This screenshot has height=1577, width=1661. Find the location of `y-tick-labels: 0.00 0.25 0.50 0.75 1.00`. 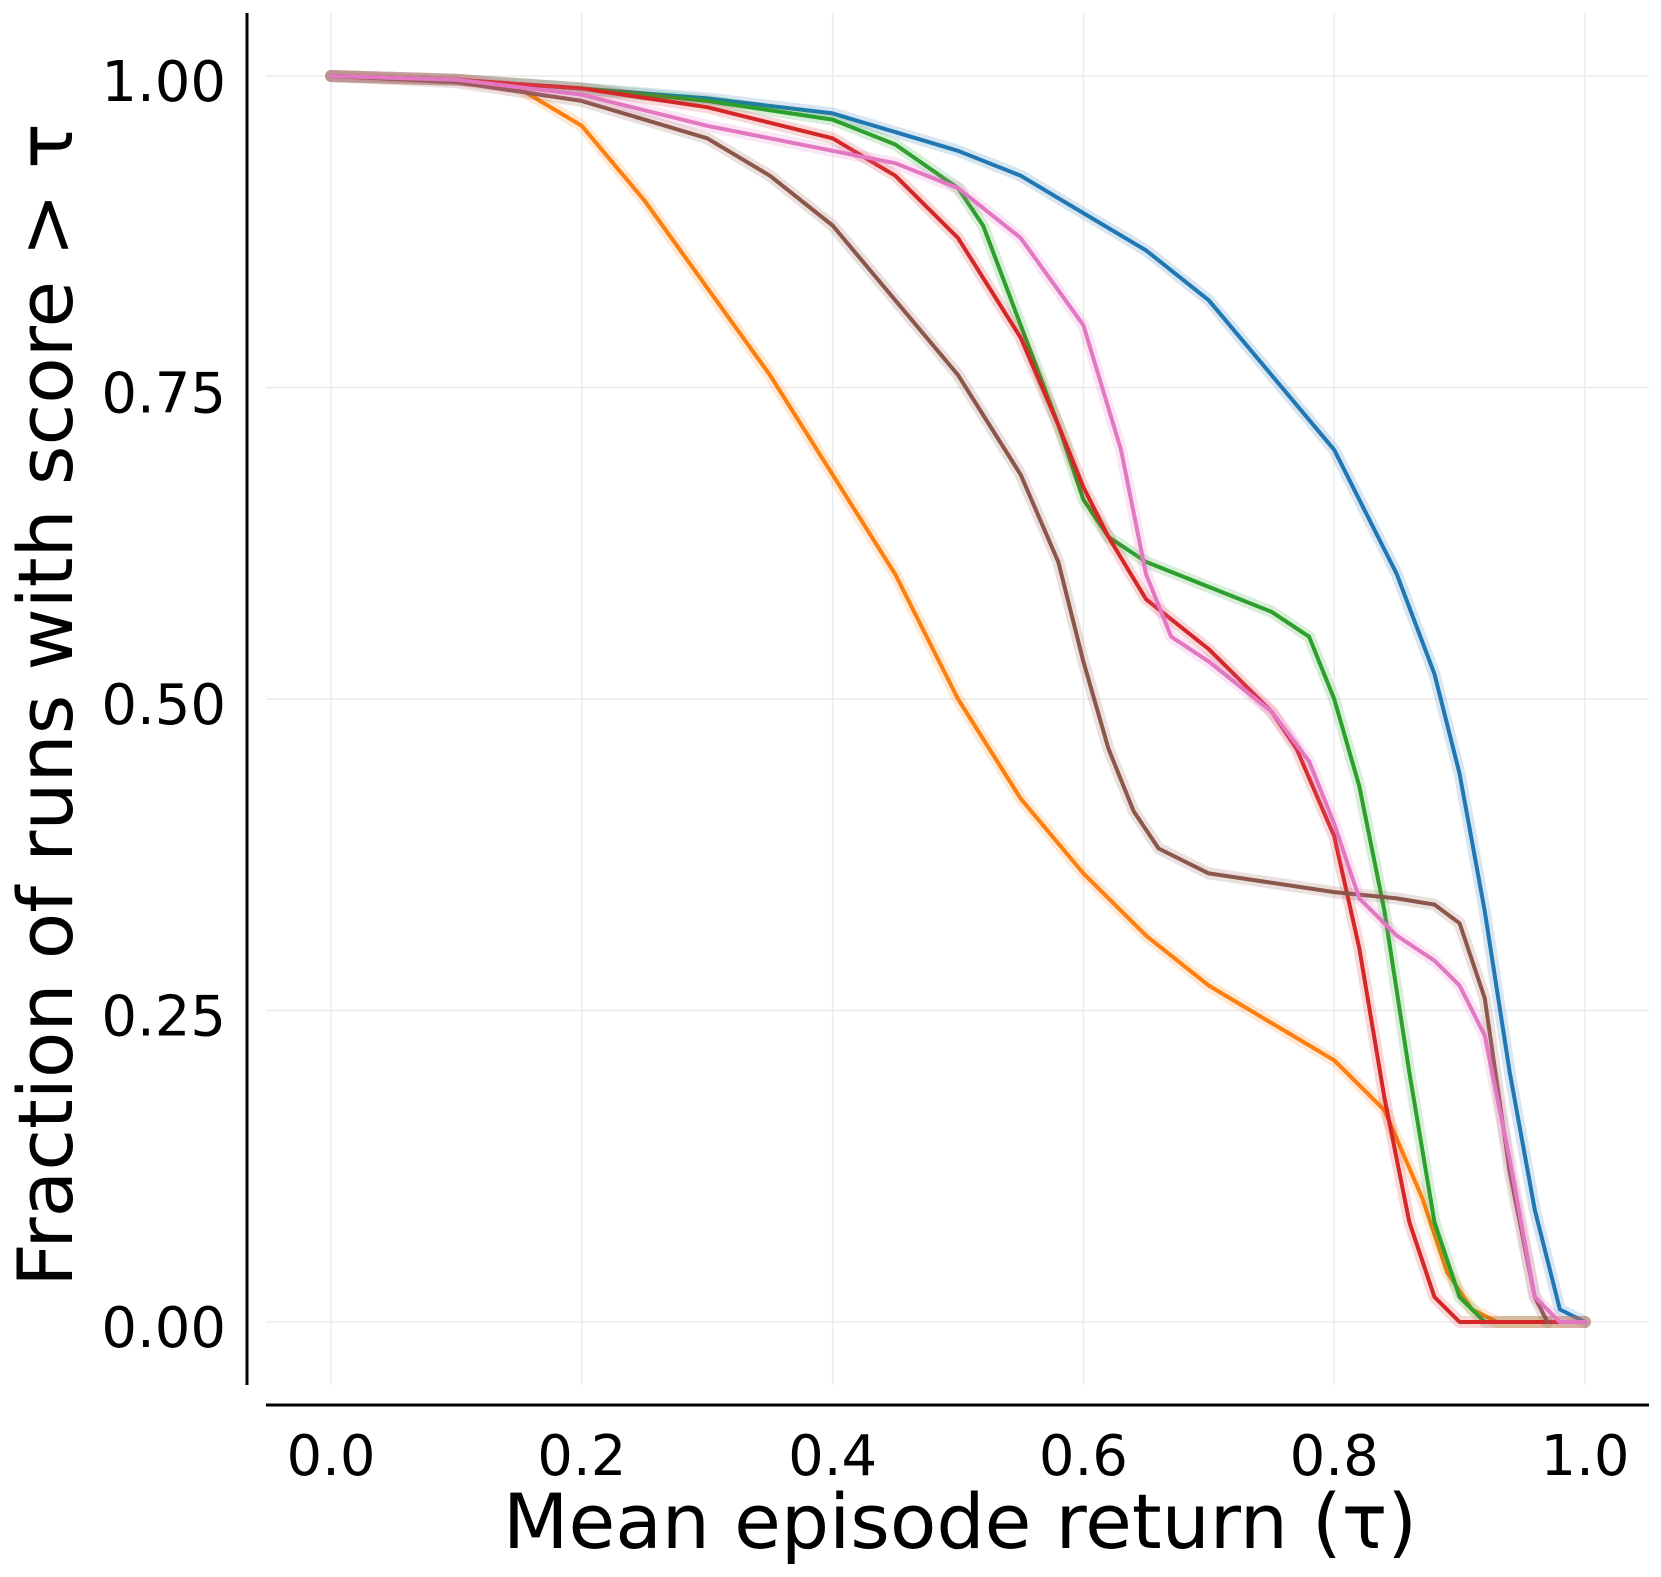

y-tick-labels: 0.00 0.25 0.50 0.75 1.00 is located at coordinates (163, 705).